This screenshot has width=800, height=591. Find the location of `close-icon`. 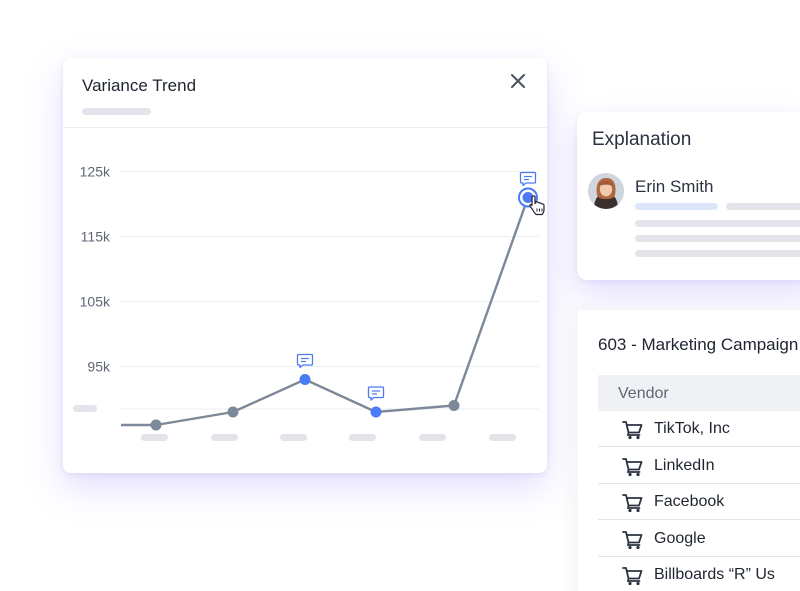

close-icon is located at coordinates (518, 81).